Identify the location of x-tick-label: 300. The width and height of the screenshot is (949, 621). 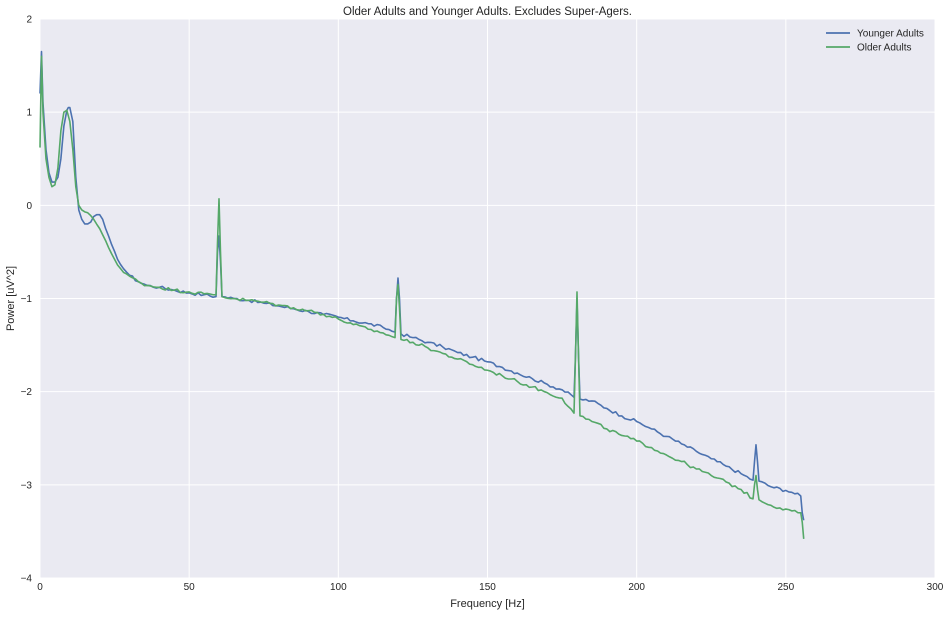
(935, 587).